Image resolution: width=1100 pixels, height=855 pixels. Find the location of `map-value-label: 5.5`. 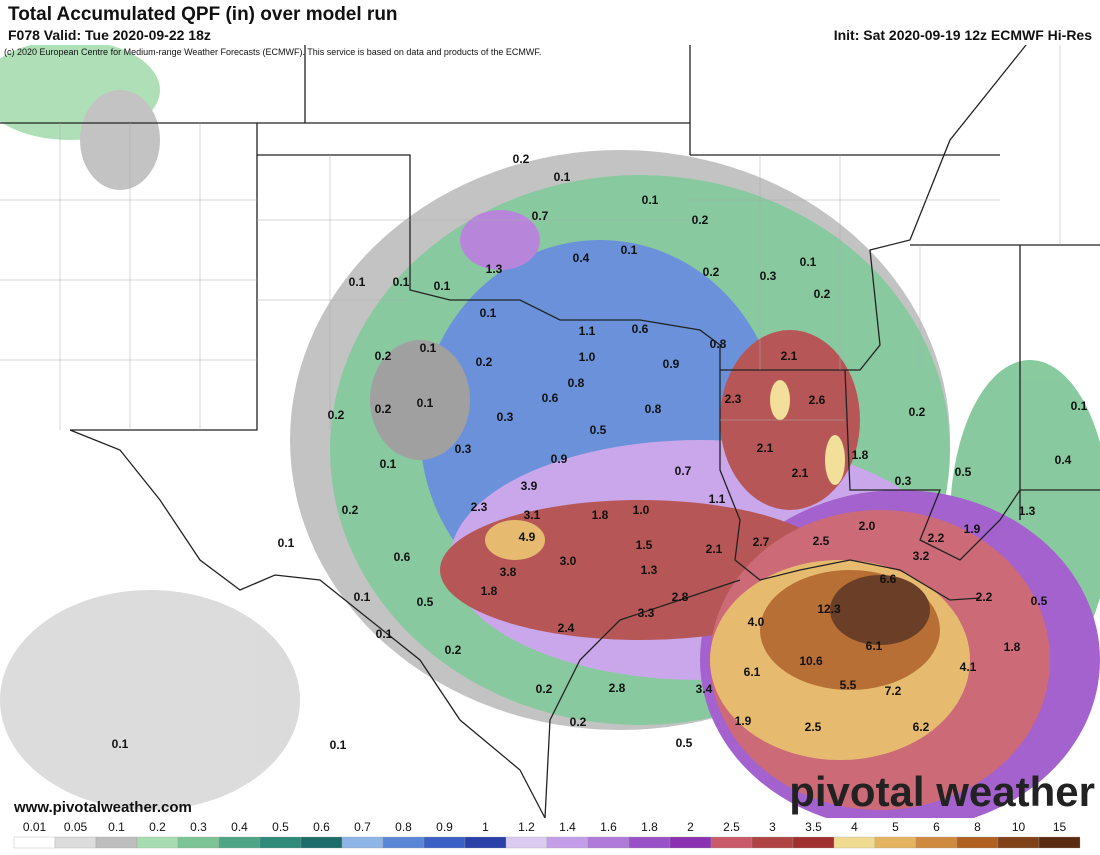

map-value-label: 5.5 is located at coordinates (848, 685).